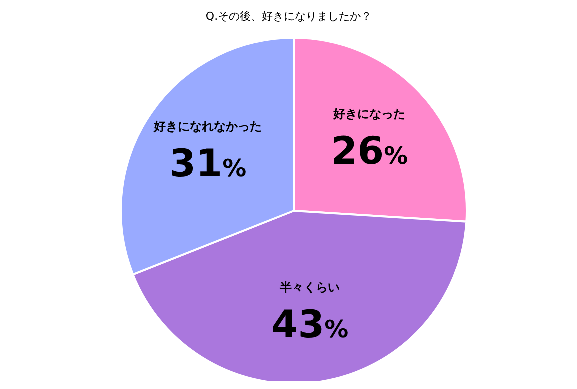 This screenshot has height=389, width=577. I want to click on slice-label: 半々くらい, so click(309, 287).